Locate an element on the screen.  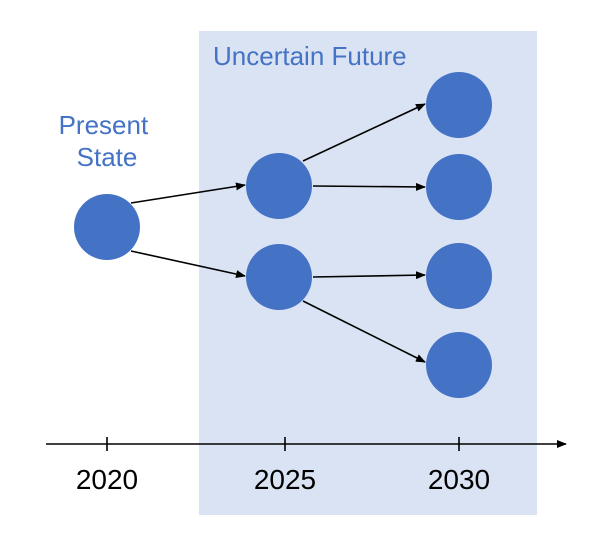
timeline-ticks is located at coordinates (283, 444).